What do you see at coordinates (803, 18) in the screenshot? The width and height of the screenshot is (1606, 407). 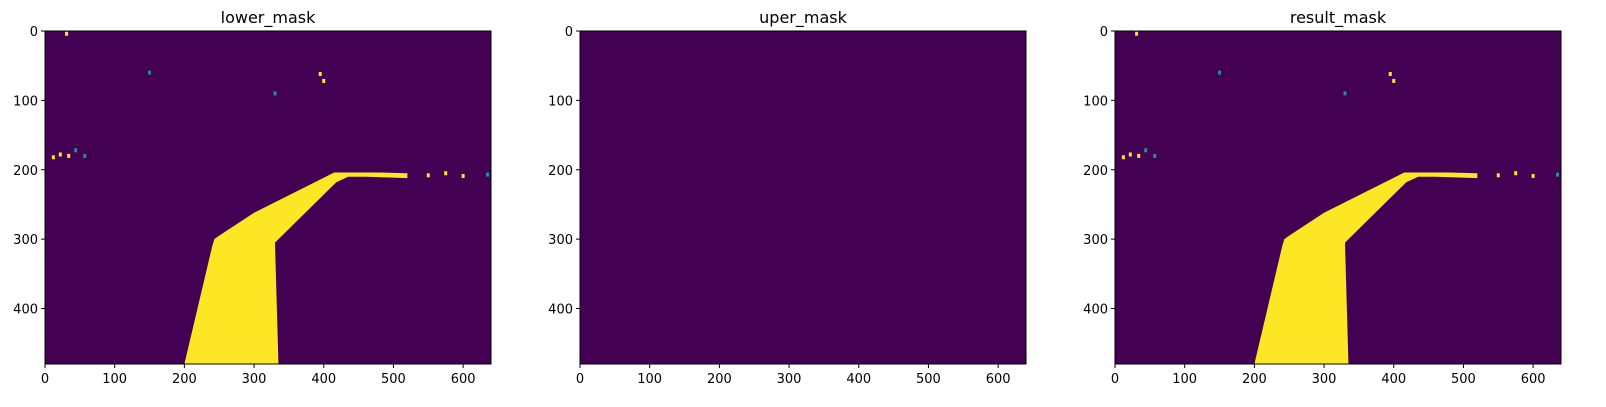 I see `plot-title: uper_mask` at bounding box center [803, 18].